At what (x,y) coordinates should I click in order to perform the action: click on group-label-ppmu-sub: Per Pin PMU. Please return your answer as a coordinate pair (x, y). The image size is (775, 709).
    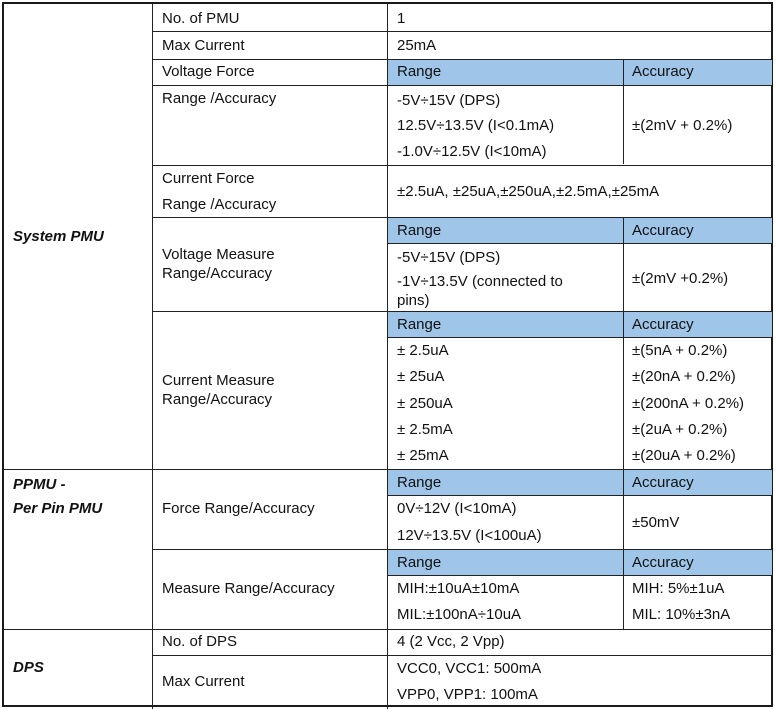
    Looking at the image, I should click on (58, 508).